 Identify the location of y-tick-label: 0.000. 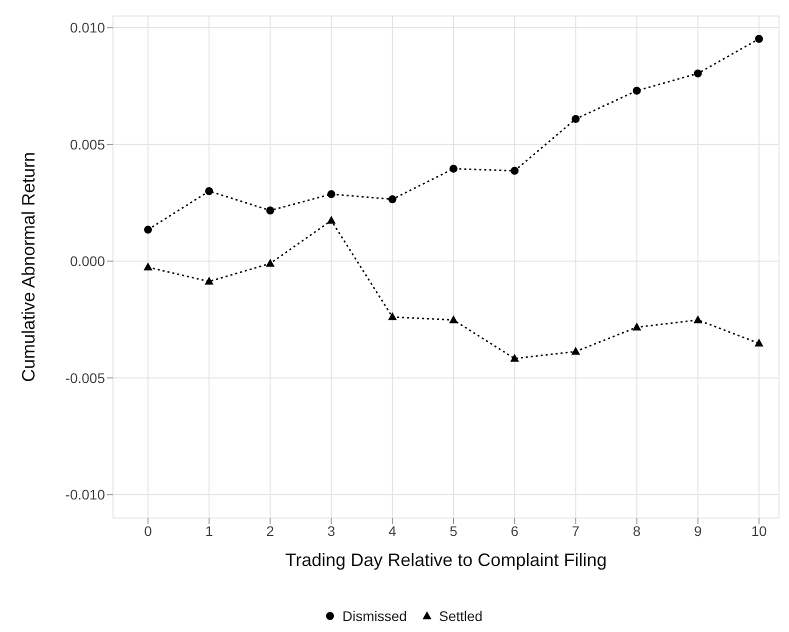
(88, 261).